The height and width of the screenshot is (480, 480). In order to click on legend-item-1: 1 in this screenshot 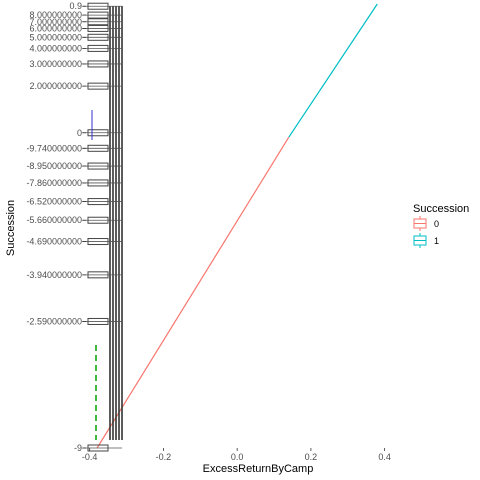, I will do `click(426, 240)`.